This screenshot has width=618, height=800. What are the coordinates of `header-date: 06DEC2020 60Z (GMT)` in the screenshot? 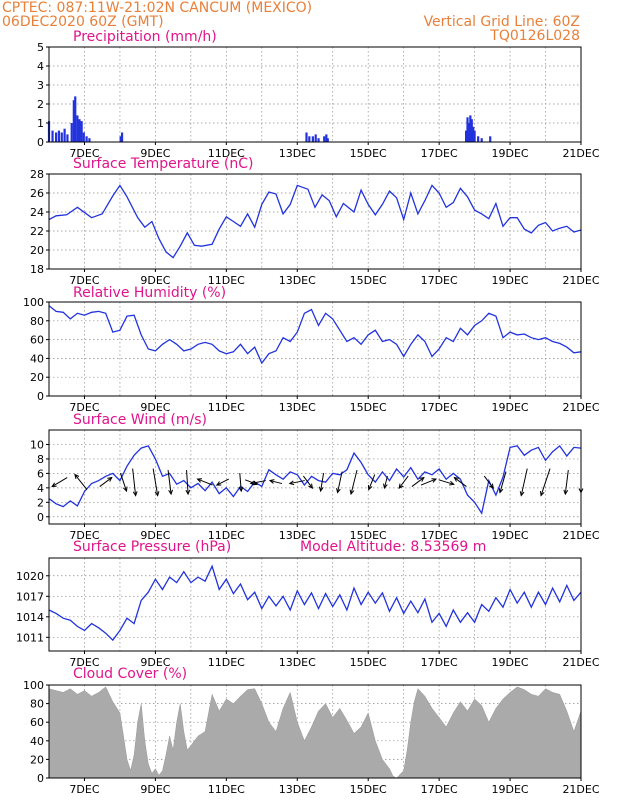 It's located at (83, 22).